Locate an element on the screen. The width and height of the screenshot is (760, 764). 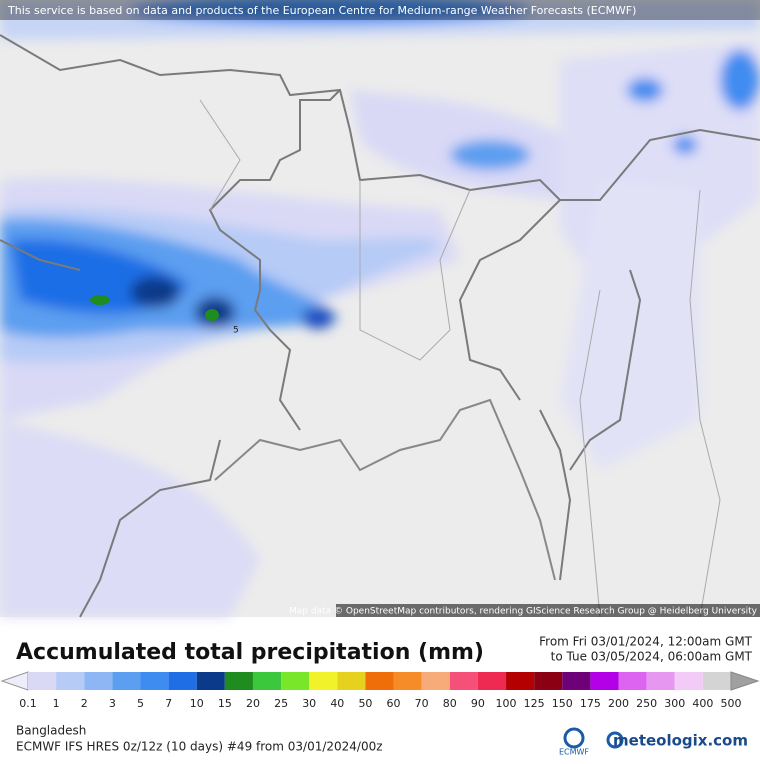
legend-label: 500 is located at coordinates (731, 703).